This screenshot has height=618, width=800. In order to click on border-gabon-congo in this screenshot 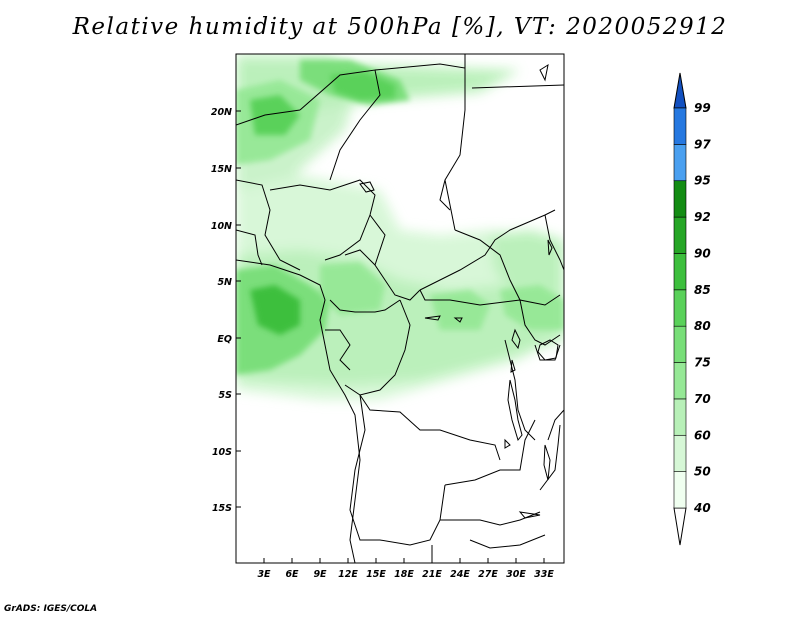, I will do `click(338, 350)`.